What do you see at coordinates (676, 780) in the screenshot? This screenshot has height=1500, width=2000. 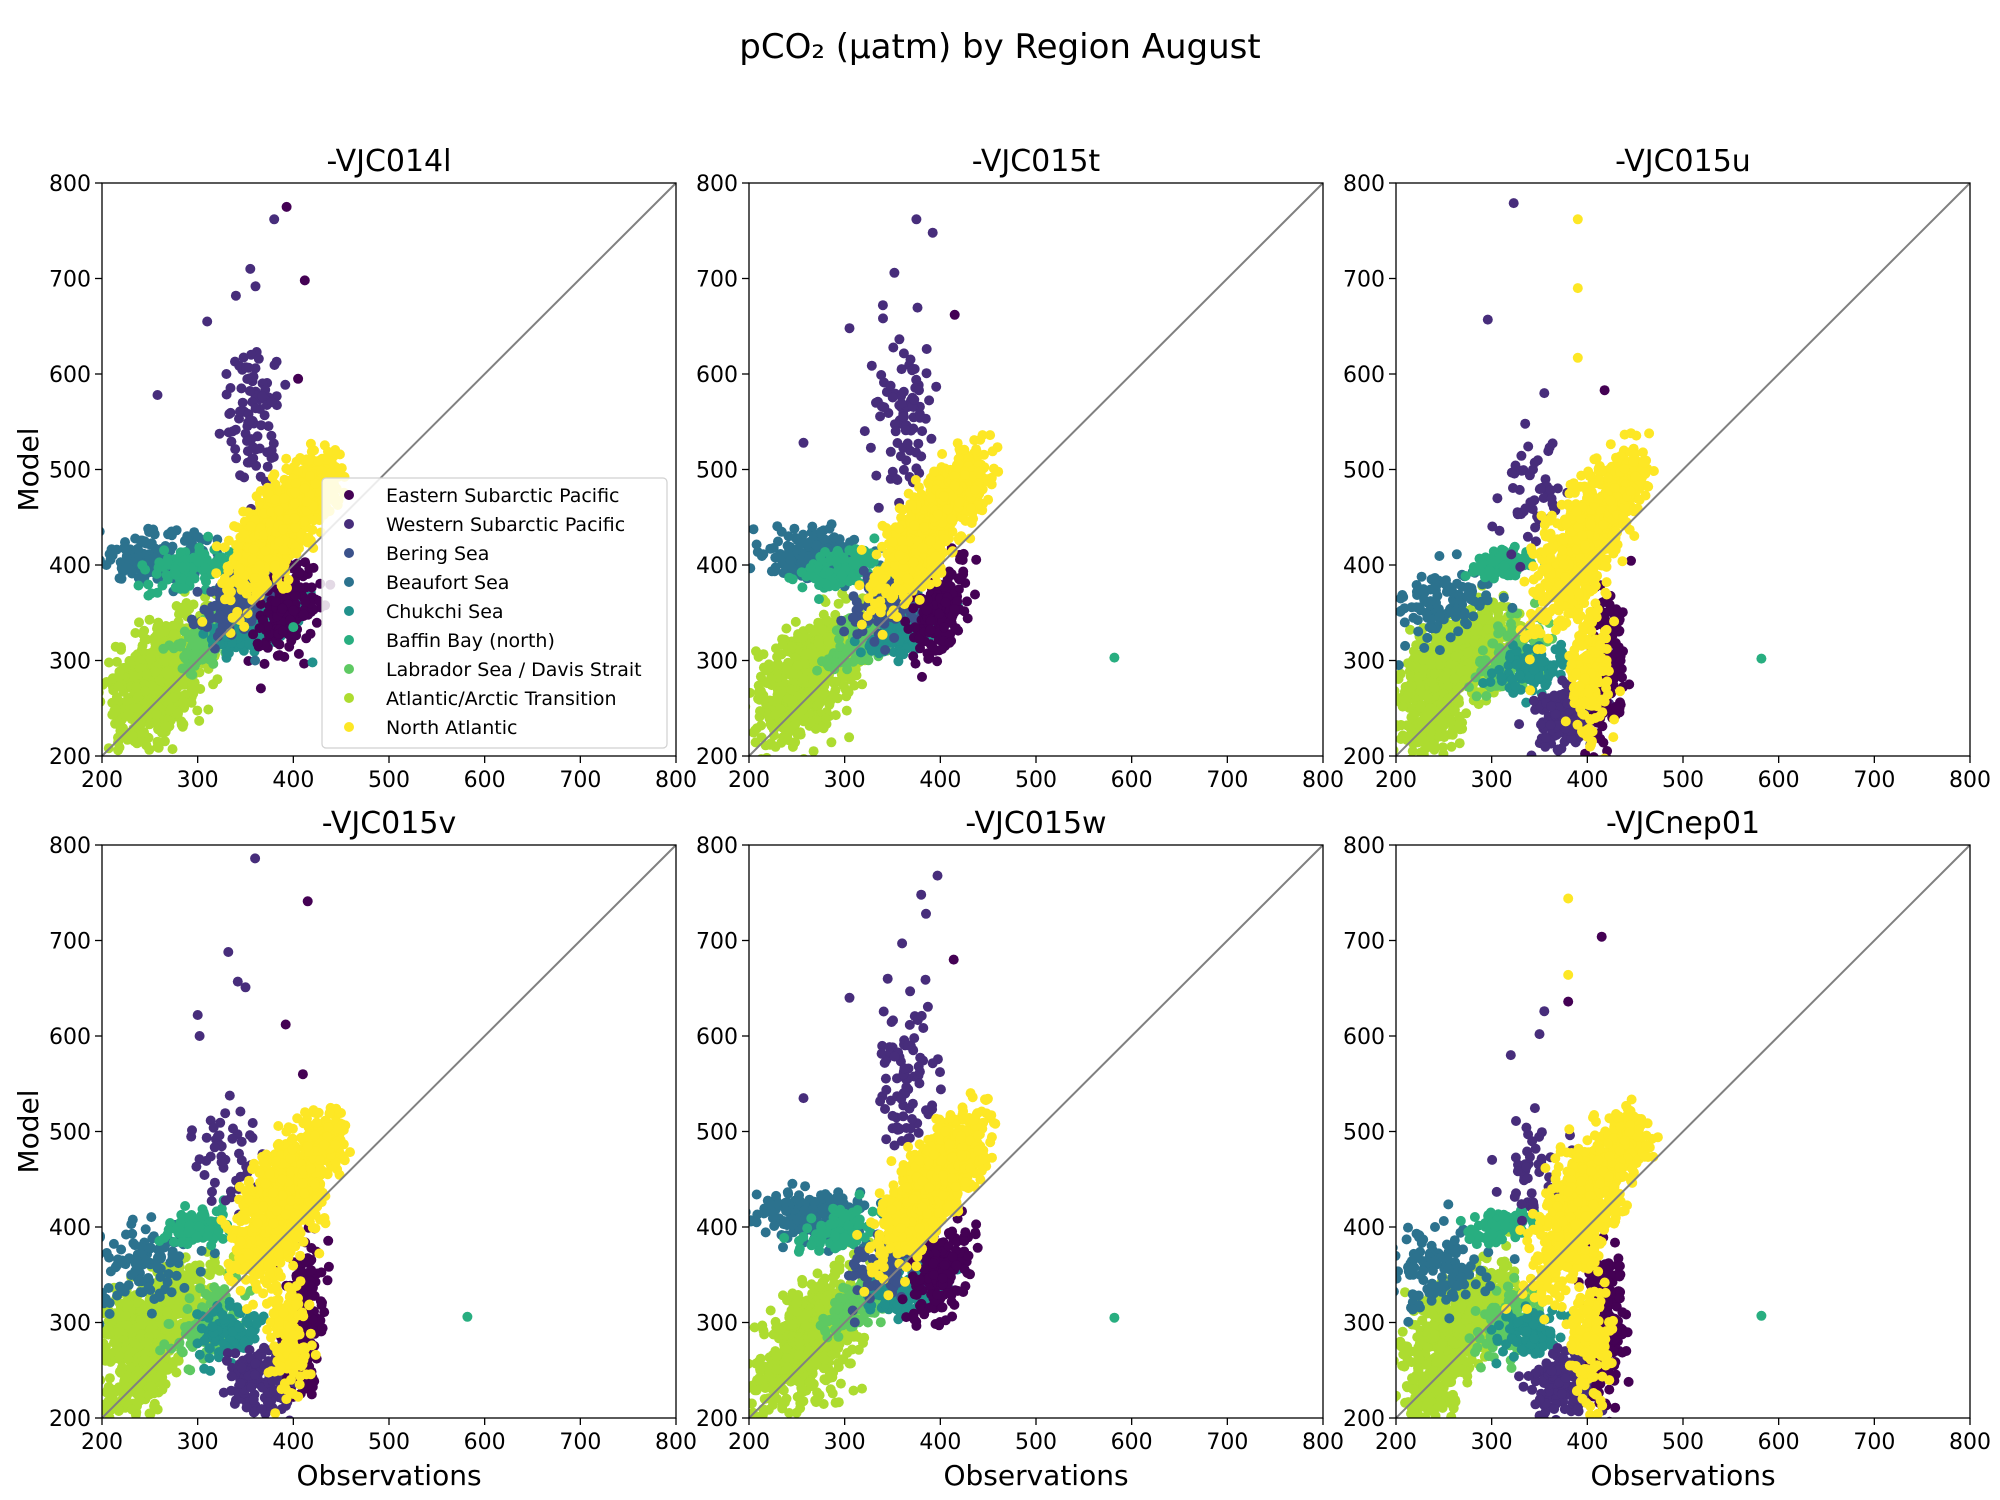 I see `x-tick-label: 800` at bounding box center [676, 780].